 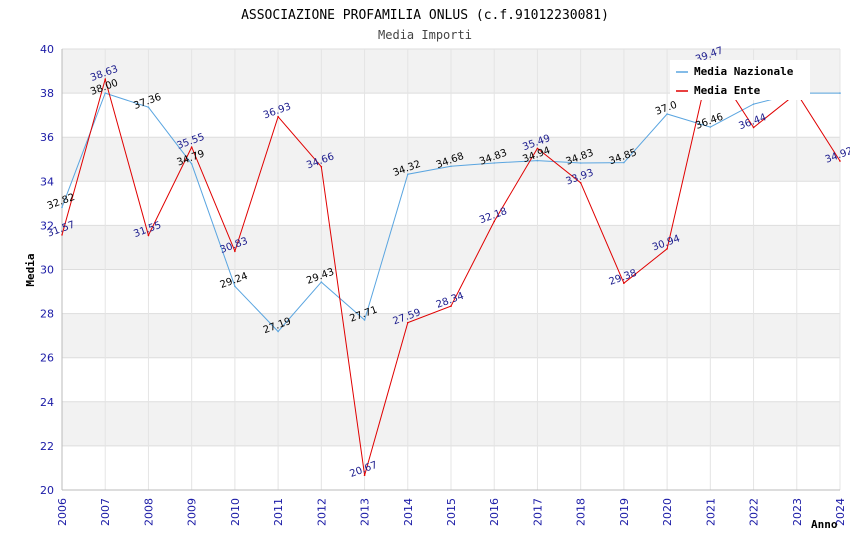 I want to click on x-tick-label: 2020, so click(x=667, y=512).